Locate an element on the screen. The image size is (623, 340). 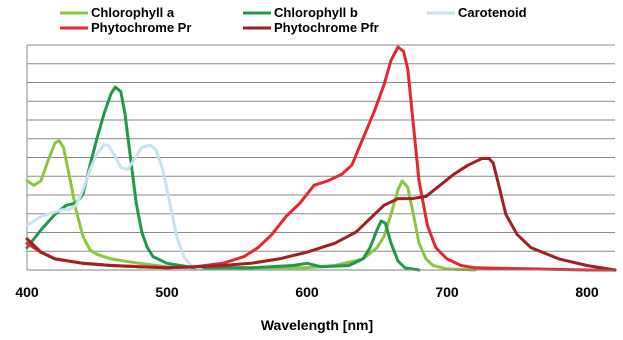
x-tick-label: 500 is located at coordinates (167, 292).